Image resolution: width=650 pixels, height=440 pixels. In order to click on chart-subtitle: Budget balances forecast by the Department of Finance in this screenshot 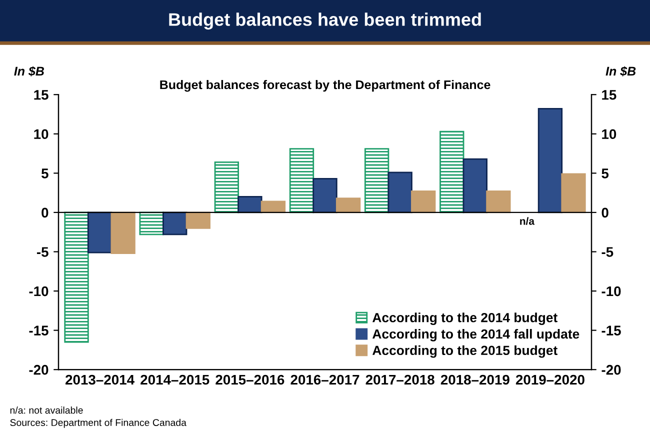, I will do `click(325, 86)`.